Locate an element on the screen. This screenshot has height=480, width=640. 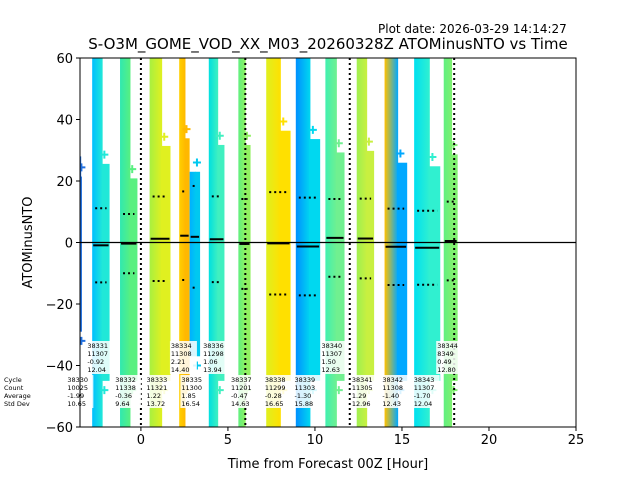
annotation-line: -1.99 is located at coordinates (75, 396).